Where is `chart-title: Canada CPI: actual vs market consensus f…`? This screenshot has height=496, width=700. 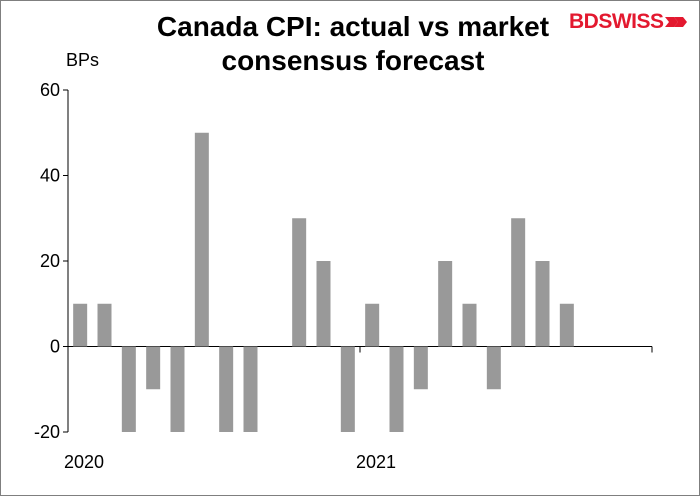 chart-title: Canada CPI: actual vs market consensus f… is located at coordinates (353, 43).